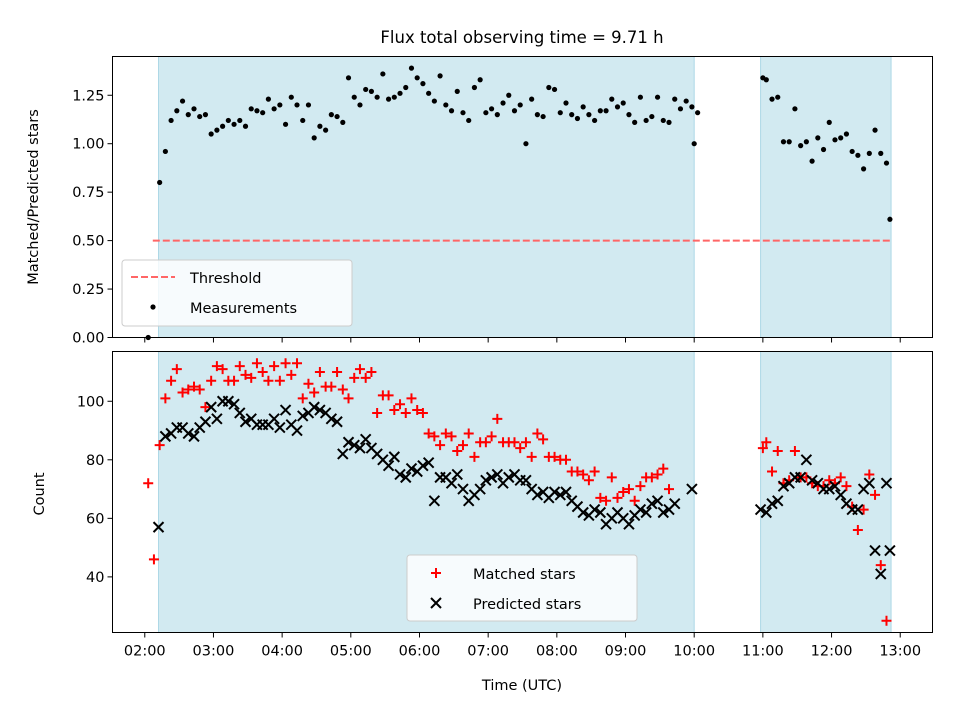  What do you see at coordinates (92, 217) in the screenshot?
I see `top-y-ticks: 0.00 0.25 0.50 0.75 1.00 1.25` at bounding box center [92, 217].